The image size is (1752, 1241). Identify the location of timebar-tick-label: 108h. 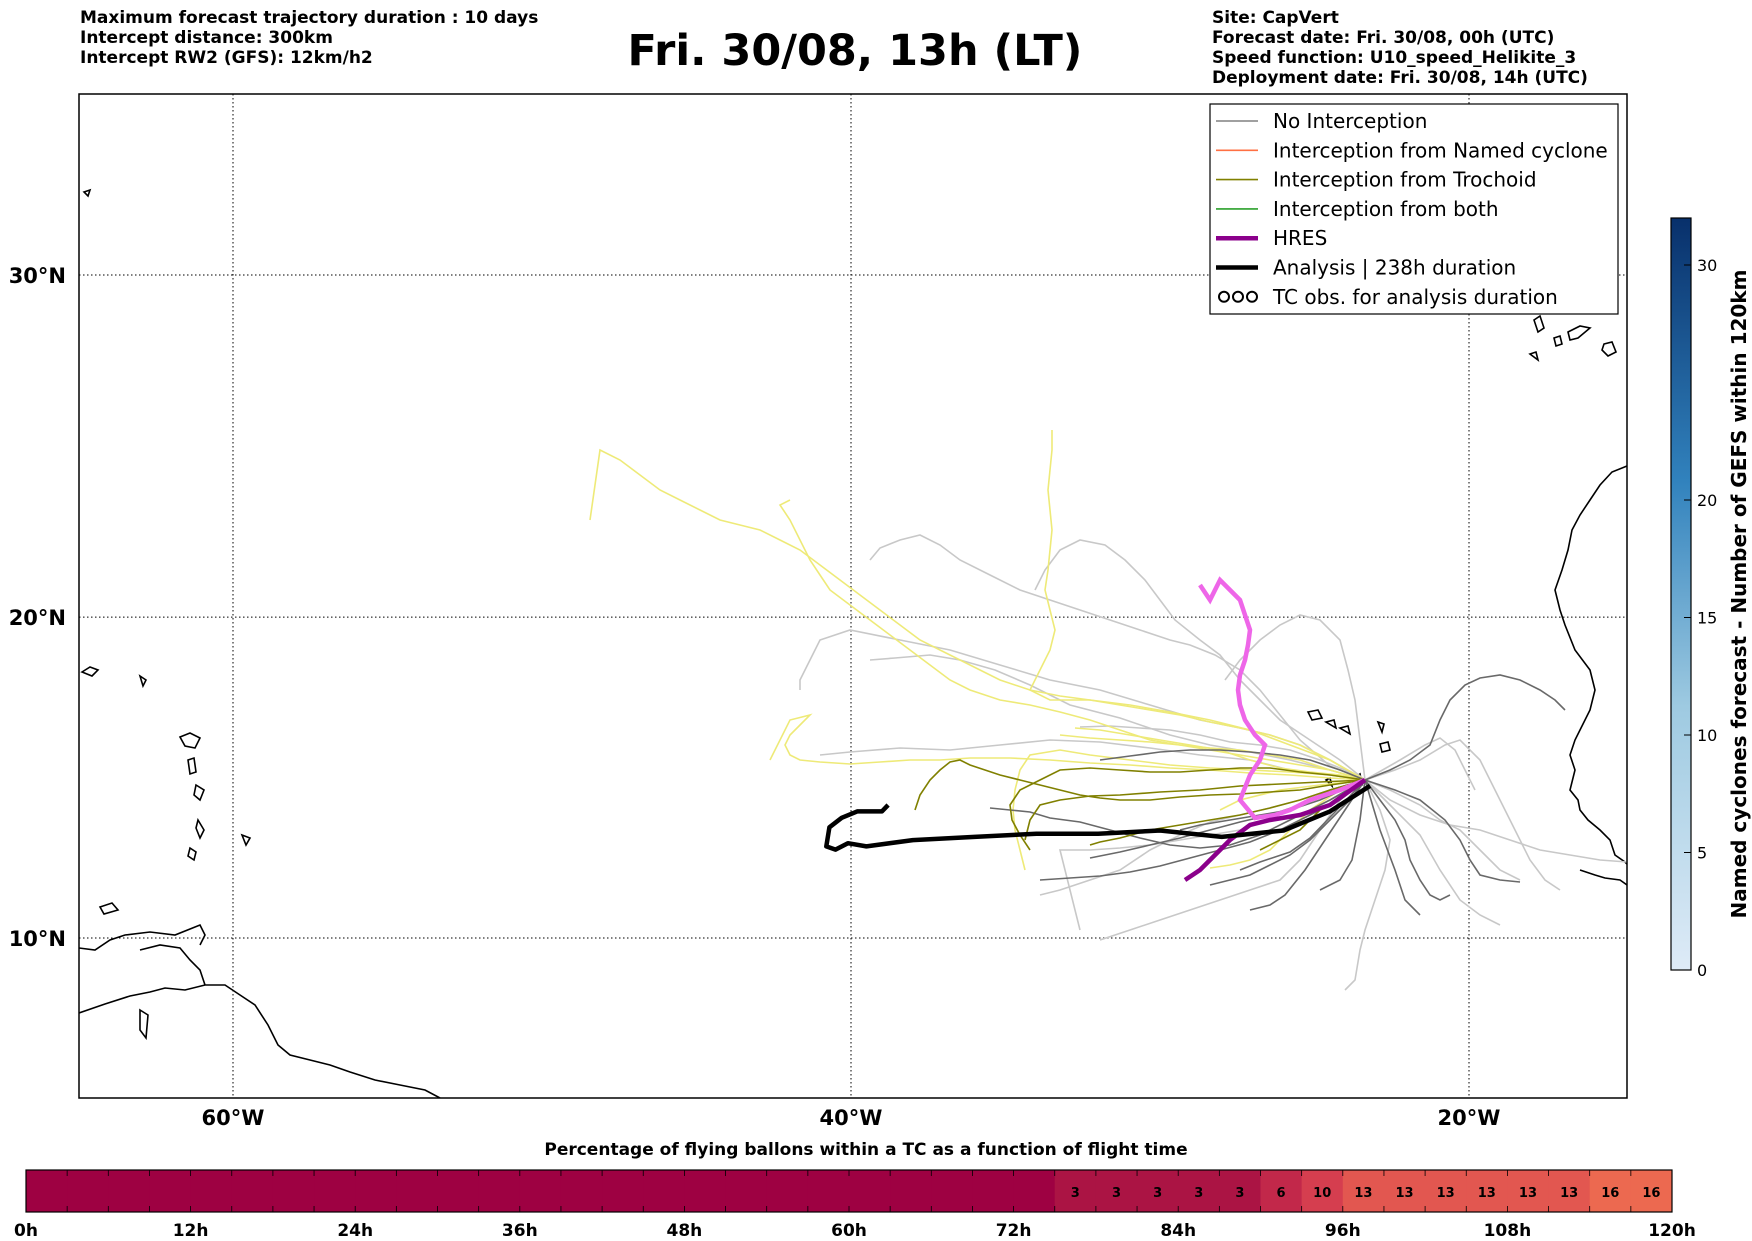
(1508, 1231).